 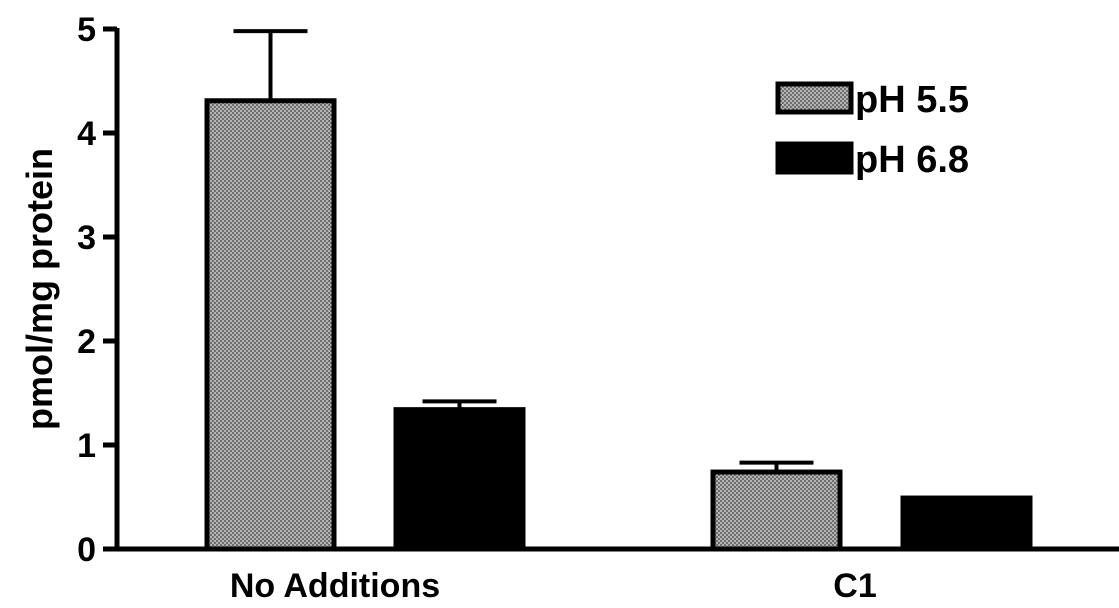 I want to click on x-category-label: C1, so click(x=854, y=586).